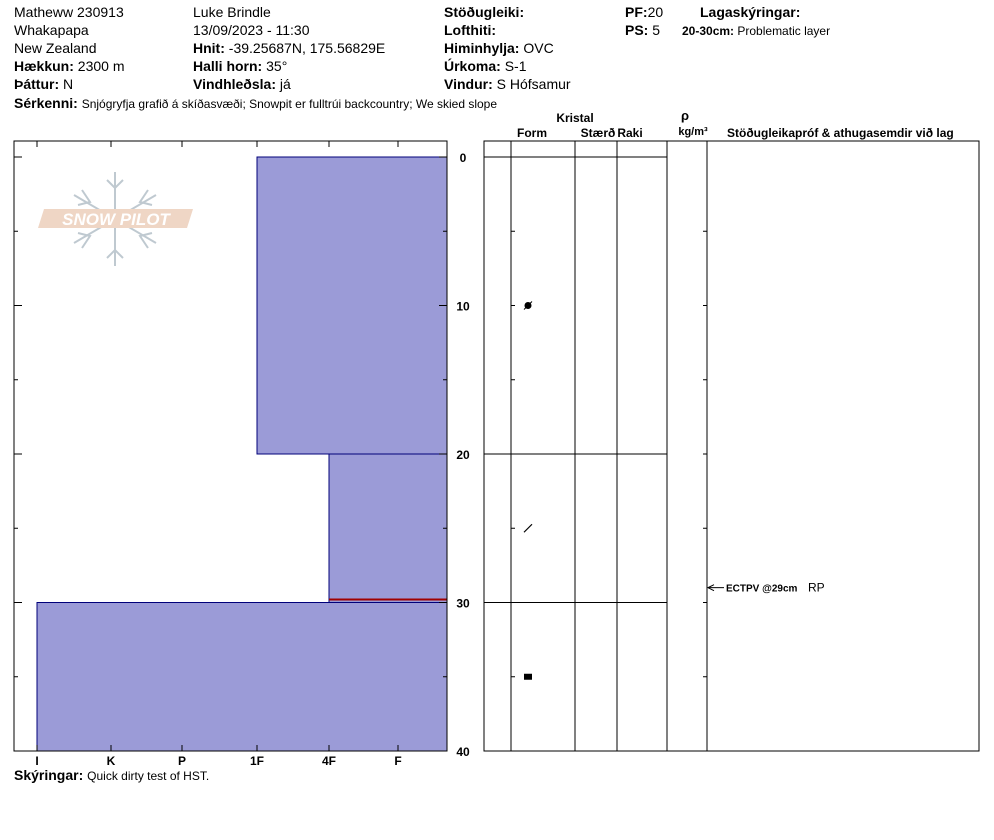  Describe the element at coordinates (528, 676) in the screenshot. I see `melt-freeze-grain-icon` at that location.